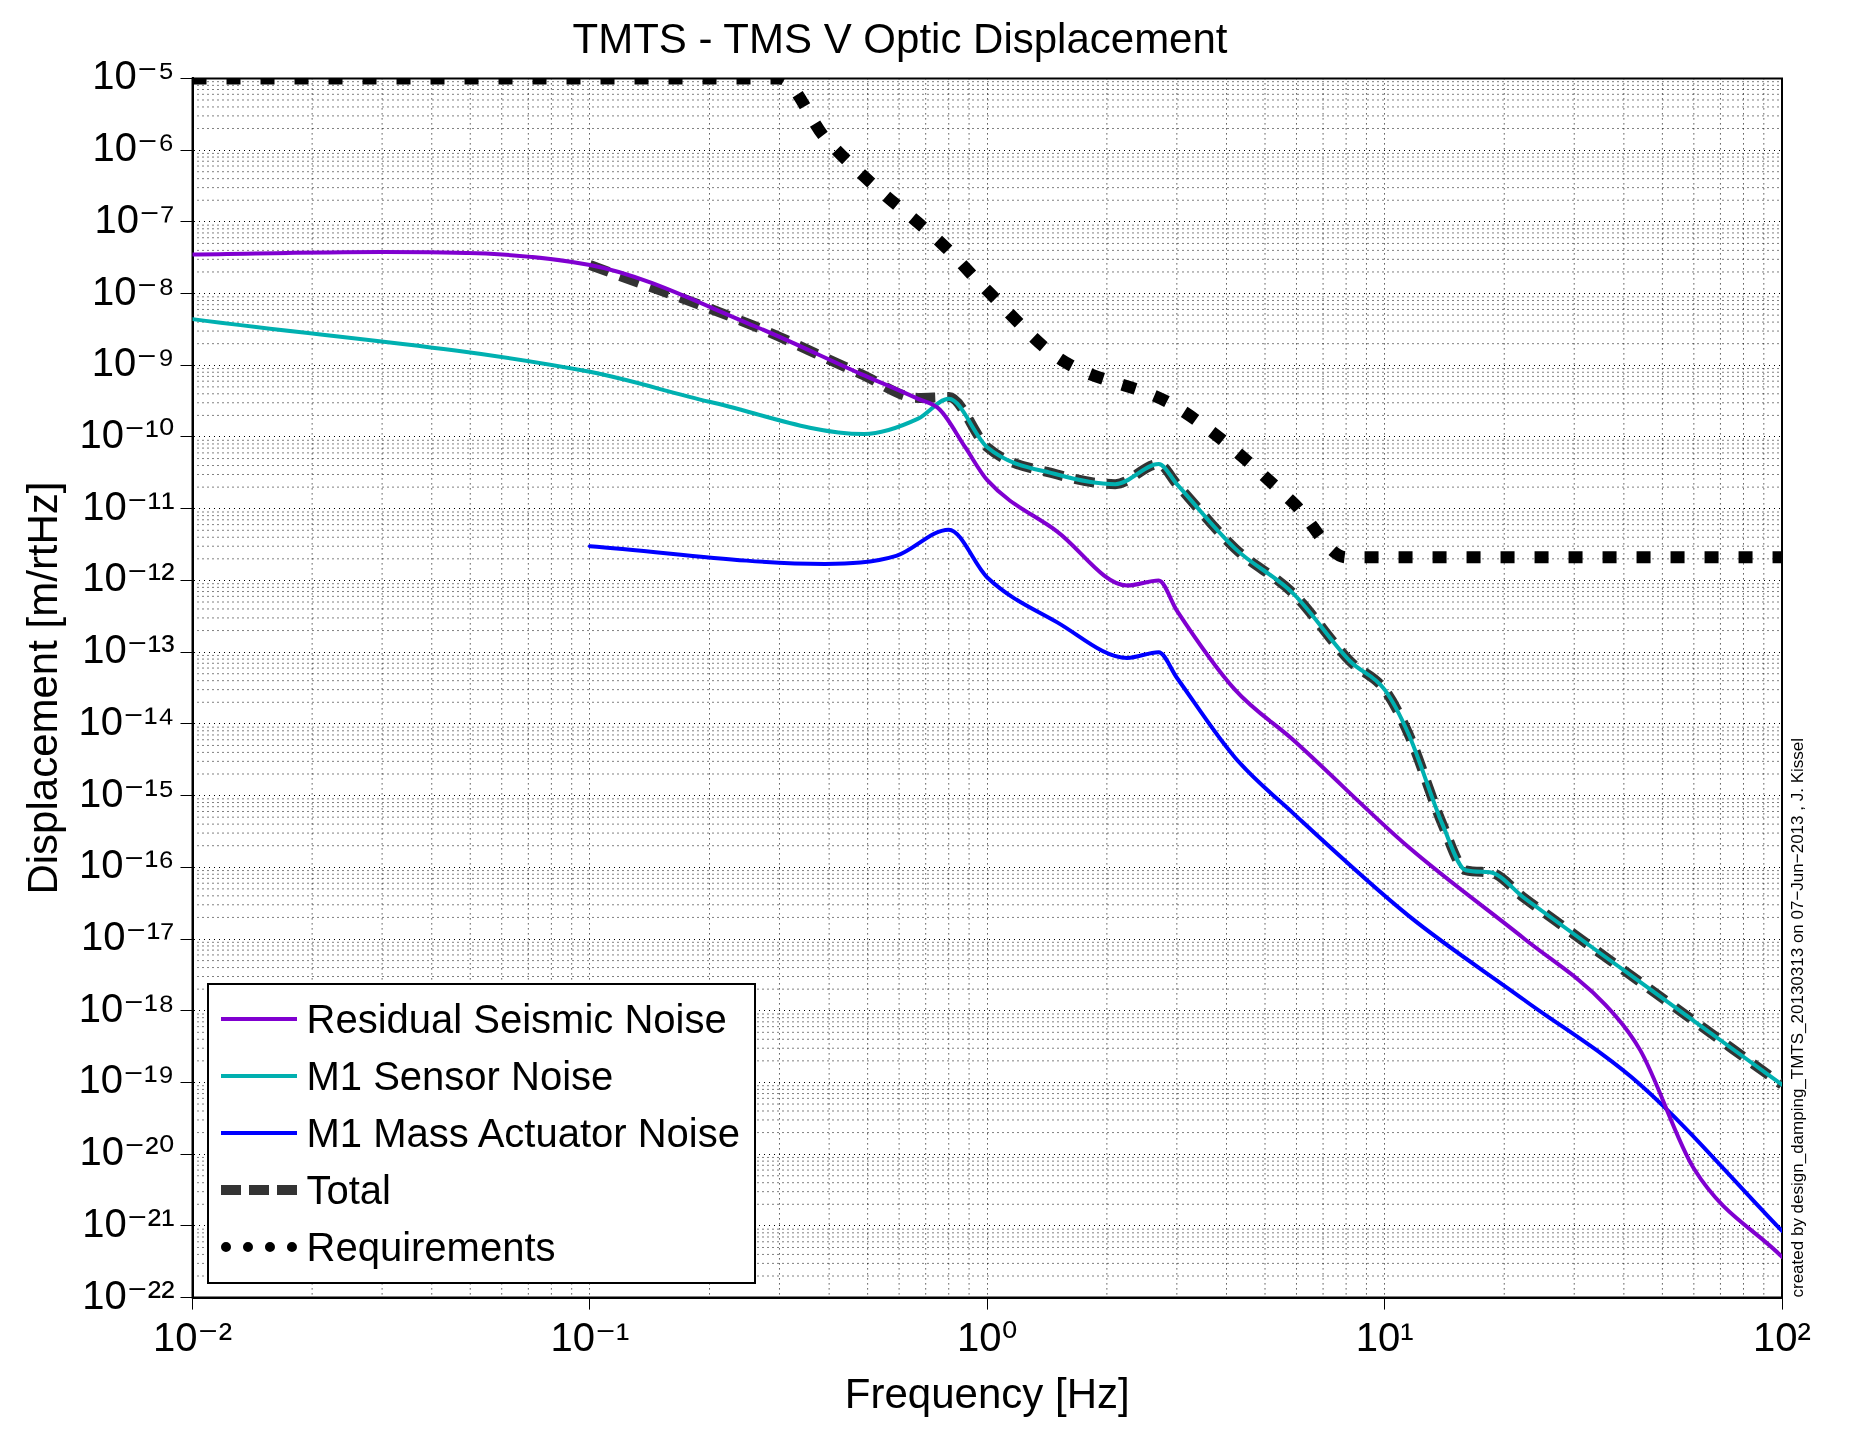 The image size is (1852, 1448). Describe the element at coordinates (126, 1079) in the screenshot. I see `y-tick-label: 10⁻¹⁹` at that location.